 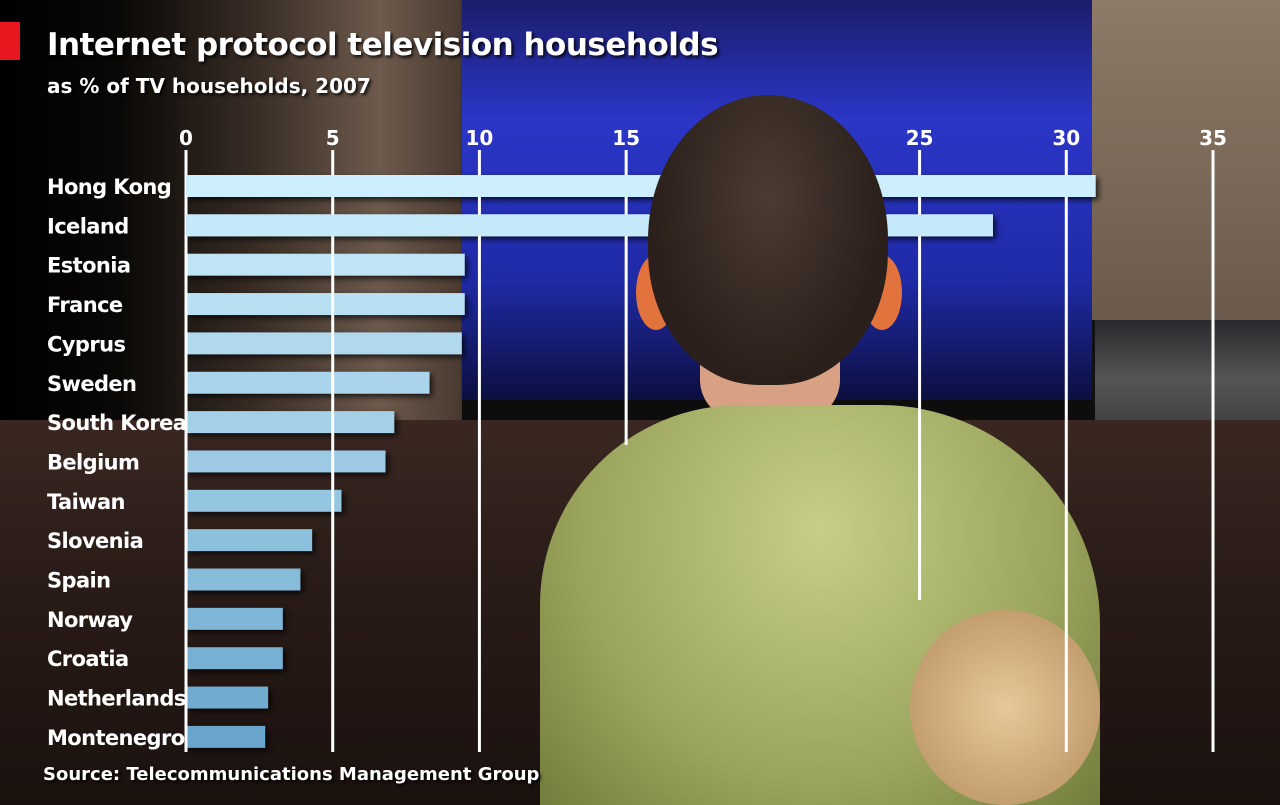 I want to click on category-label: France, so click(x=85, y=305).